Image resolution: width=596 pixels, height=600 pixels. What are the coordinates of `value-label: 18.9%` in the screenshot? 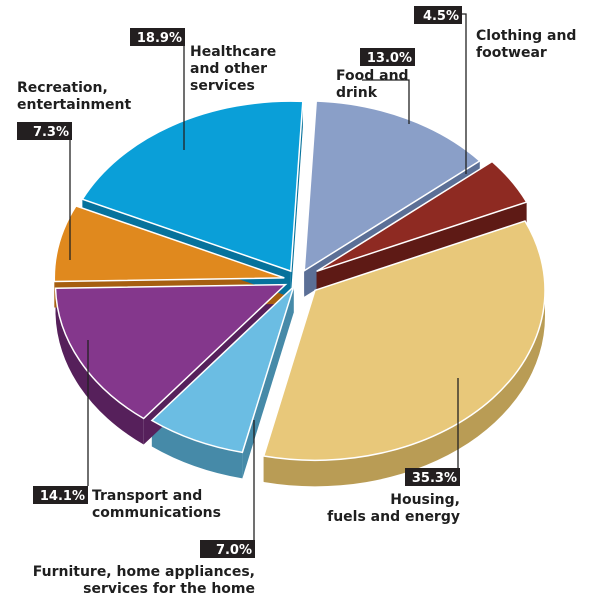 It's located at (159, 38).